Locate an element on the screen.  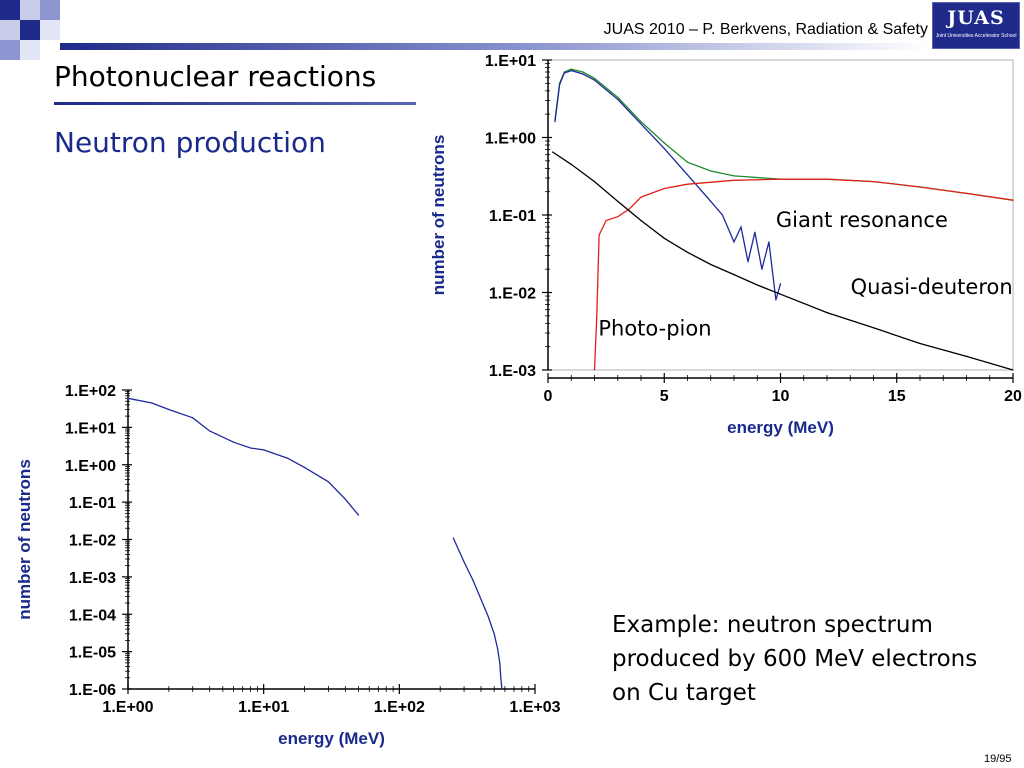
x-tick-label: 1.E+02 is located at coordinates (399, 707).